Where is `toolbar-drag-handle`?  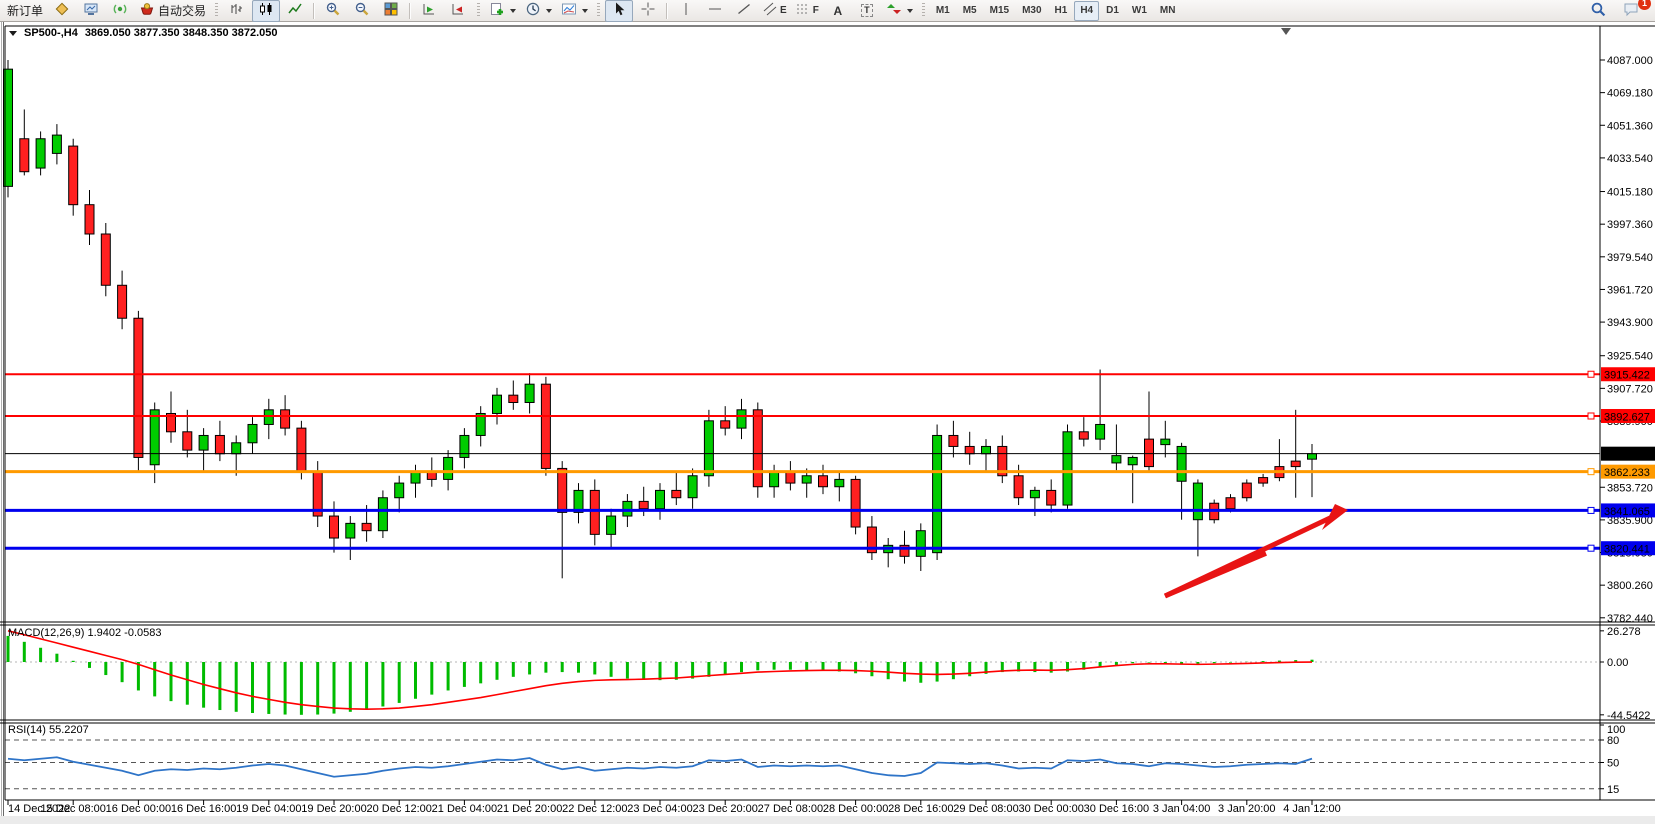
toolbar-drag-handle is located at coordinates (217, 10).